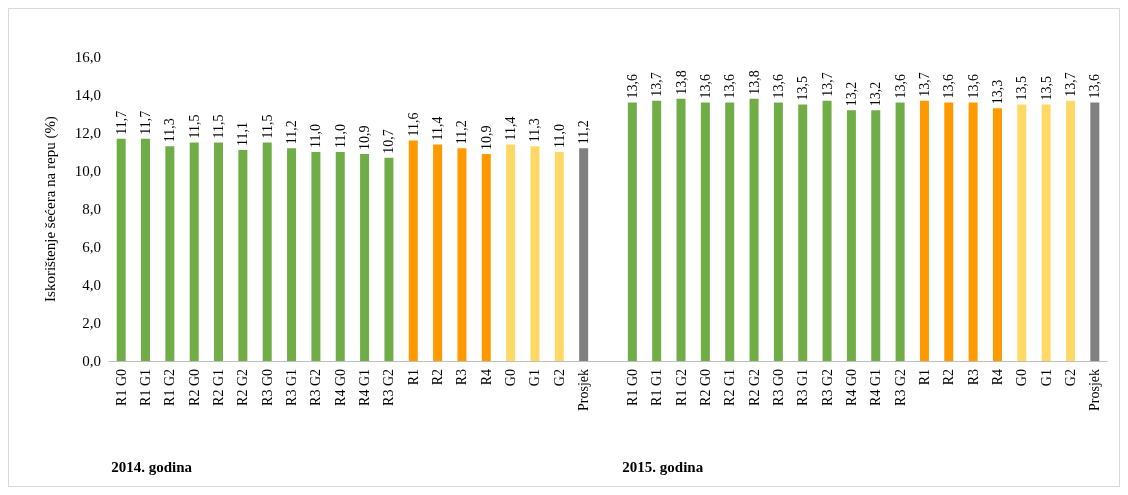 This screenshot has width=1128, height=495. What do you see at coordinates (146, 122) in the screenshot?
I see `data-label: 11,7` at bounding box center [146, 122].